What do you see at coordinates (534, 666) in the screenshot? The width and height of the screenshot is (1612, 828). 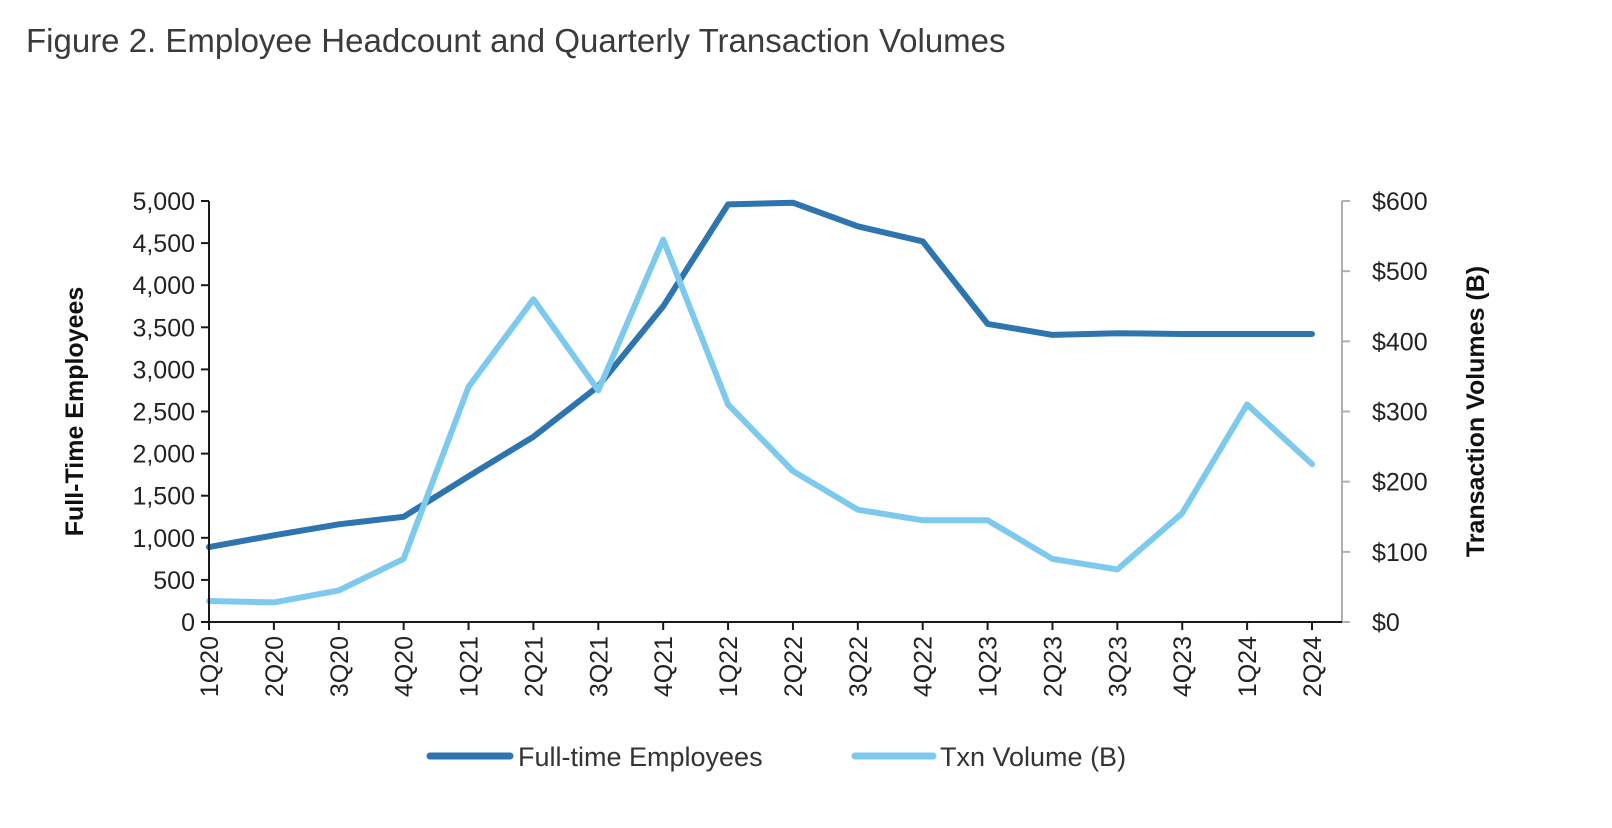 I see `x-tick-label: 2Q21` at bounding box center [534, 666].